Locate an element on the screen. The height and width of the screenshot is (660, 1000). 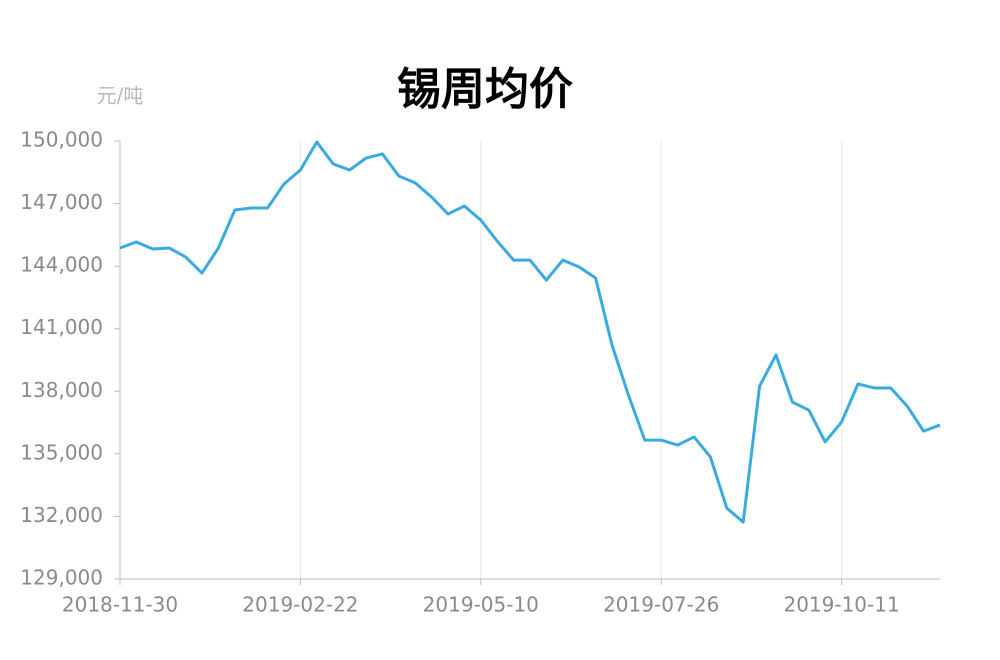
y-tick-label: 150,000 is located at coordinates (61, 140).